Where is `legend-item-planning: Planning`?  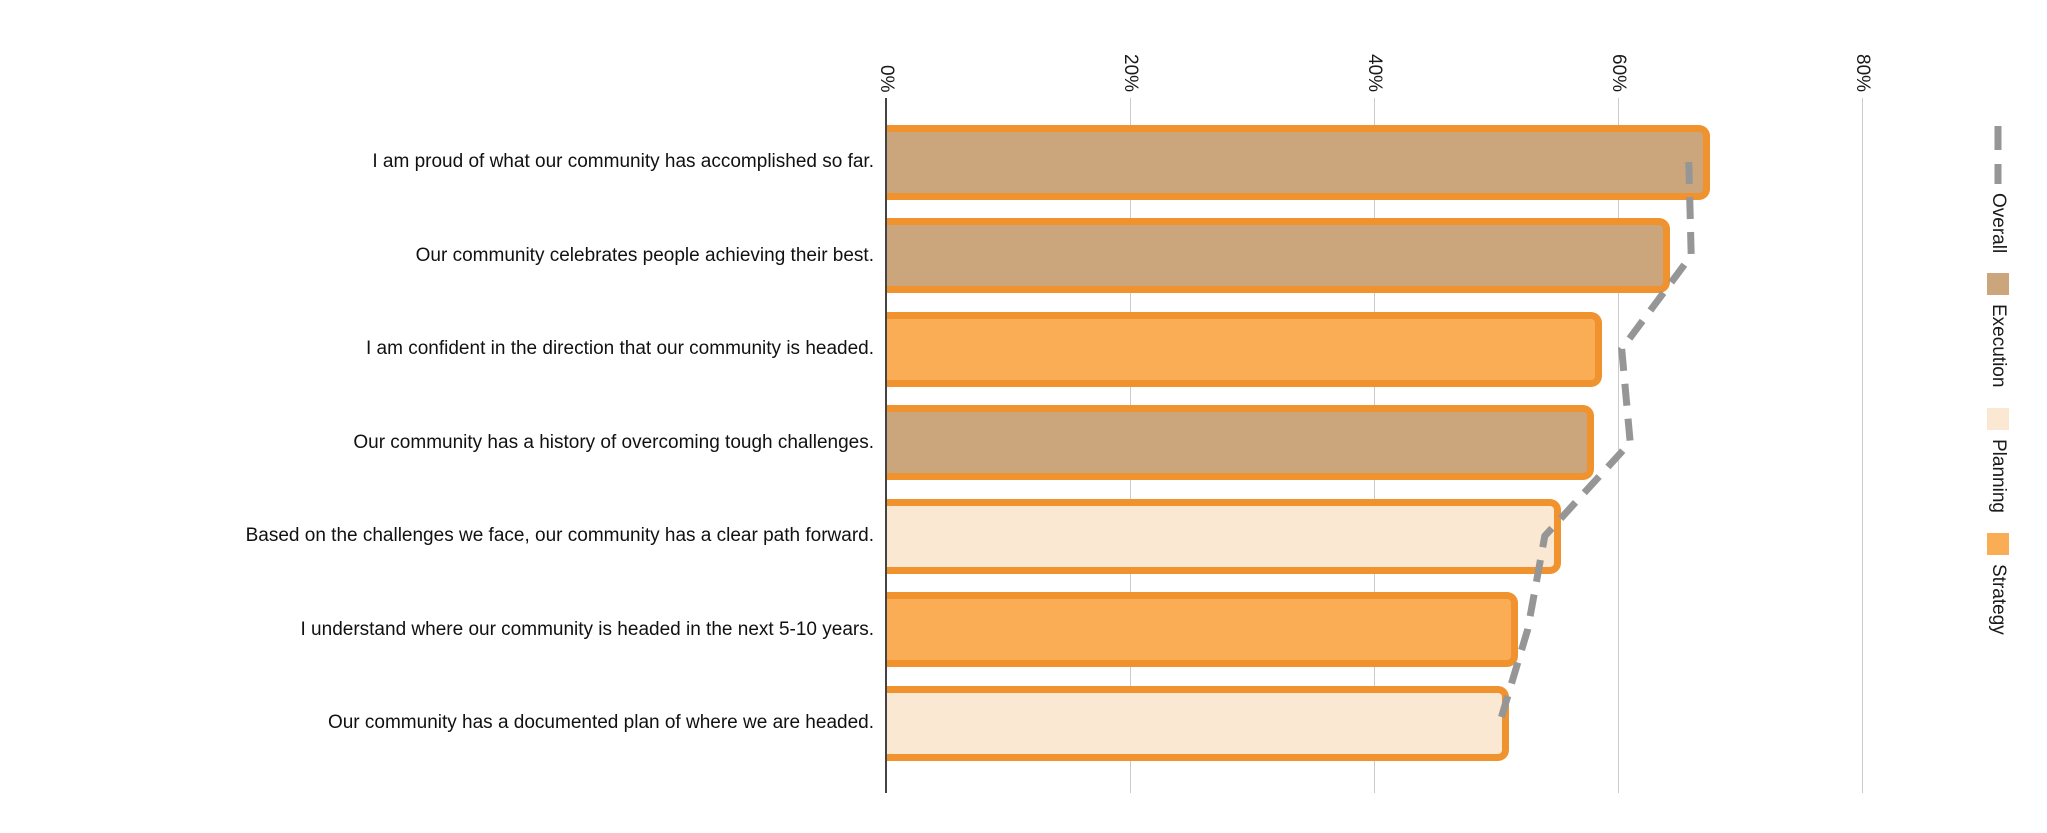
legend-item-planning: Planning is located at coordinates (1998, 460).